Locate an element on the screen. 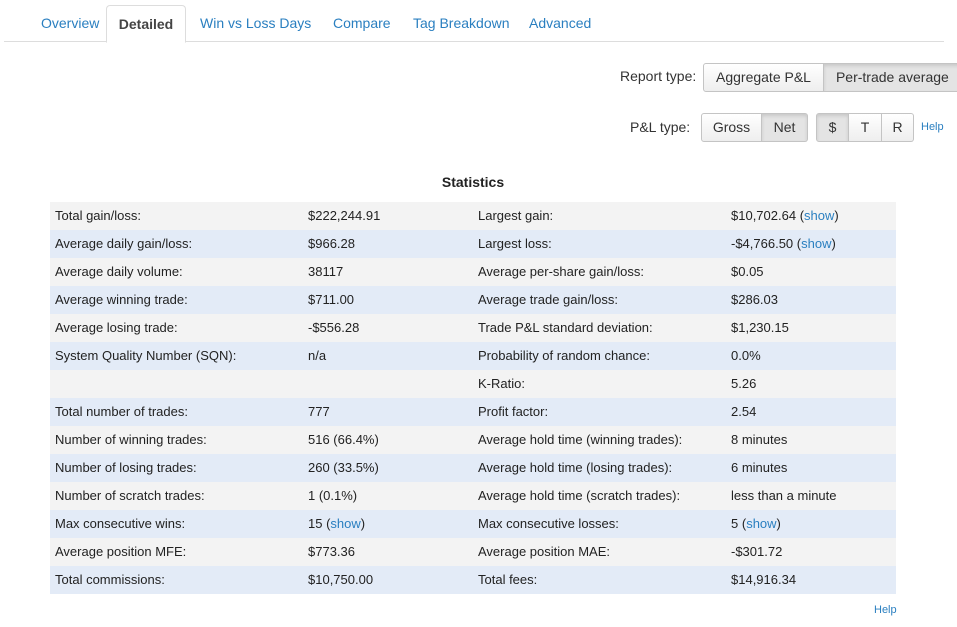  stat-label: Average winning trade: is located at coordinates (176, 300).